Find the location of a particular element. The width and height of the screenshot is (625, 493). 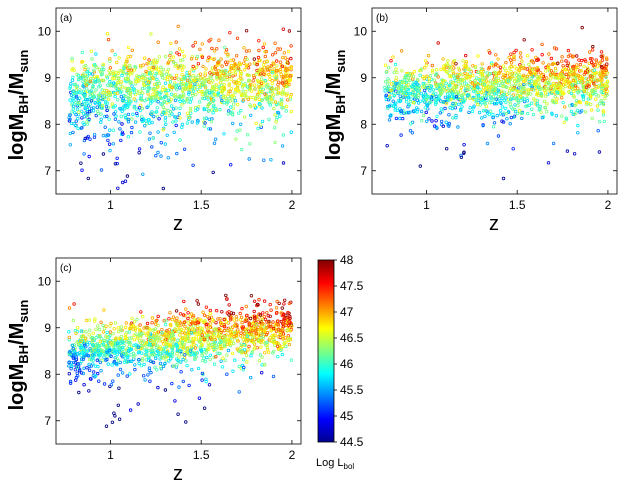

y-tick-label: 10 is located at coordinates (361, 31).